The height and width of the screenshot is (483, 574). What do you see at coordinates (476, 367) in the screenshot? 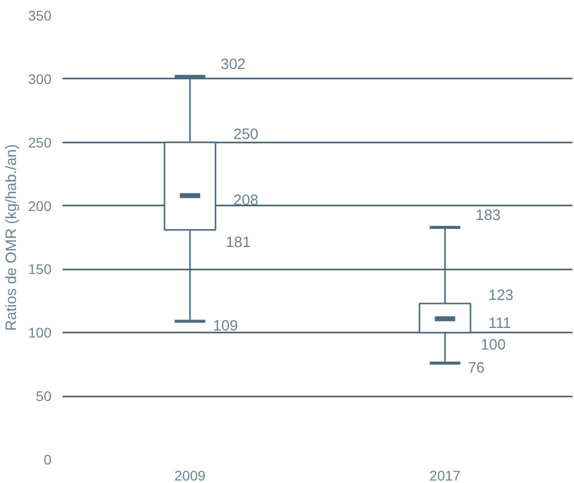
I see `annotation: 76` at bounding box center [476, 367].